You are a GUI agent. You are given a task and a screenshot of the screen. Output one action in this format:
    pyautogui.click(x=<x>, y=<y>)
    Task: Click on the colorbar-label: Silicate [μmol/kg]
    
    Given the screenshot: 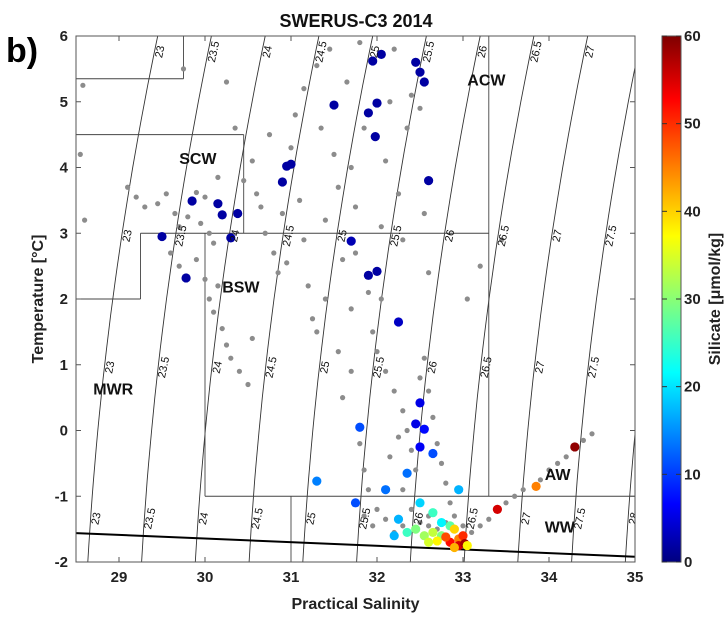 What is the action you would take?
    pyautogui.click(x=715, y=299)
    